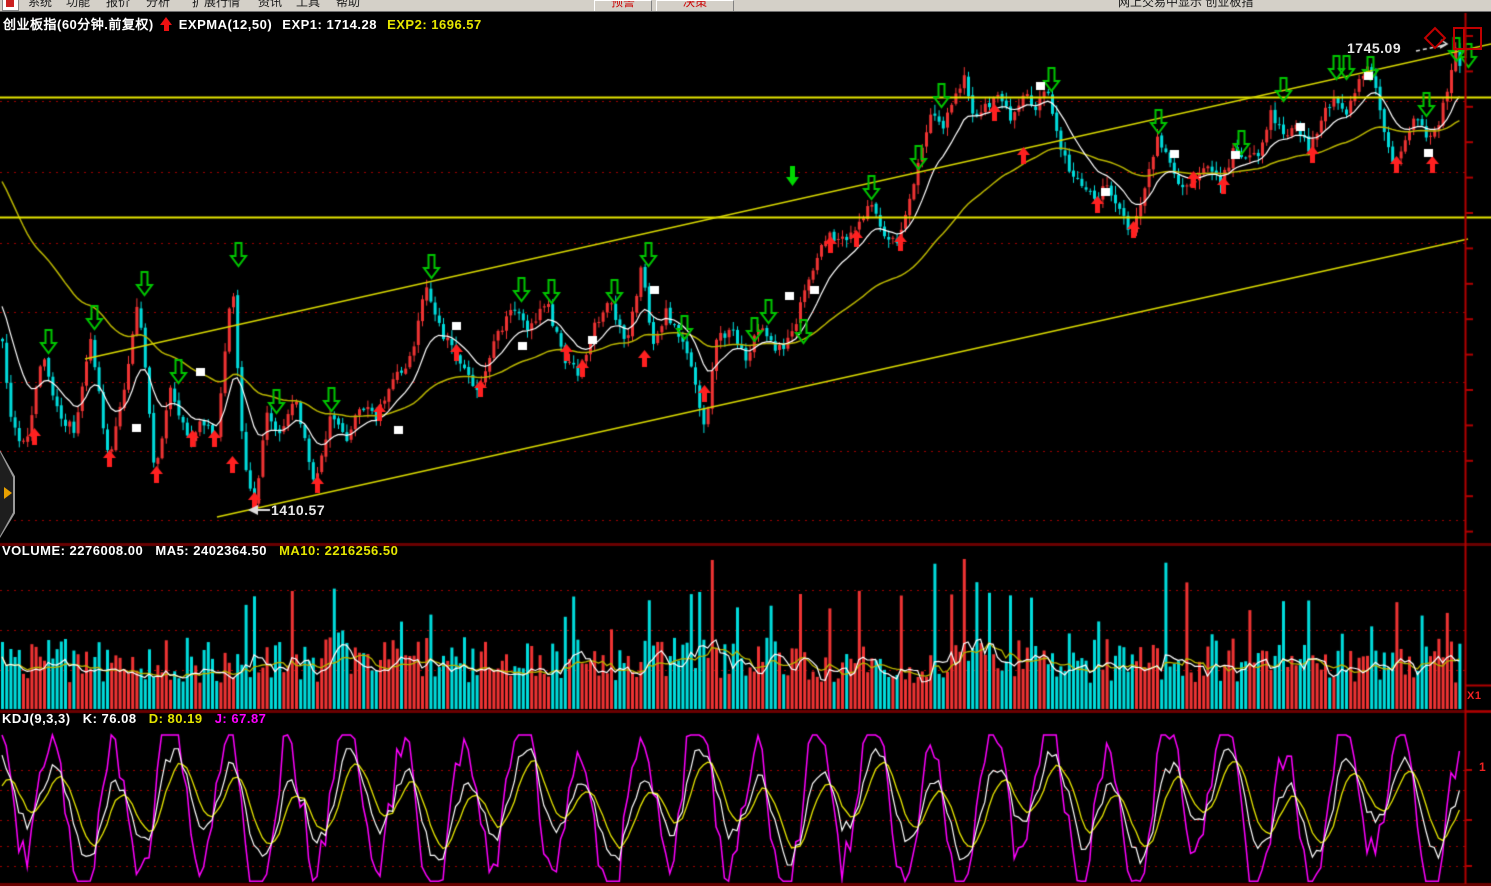 The width and height of the screenshot is (1491, 886). I want to click on exp2-value: EXP2: 1696.57, so click(434, 24).